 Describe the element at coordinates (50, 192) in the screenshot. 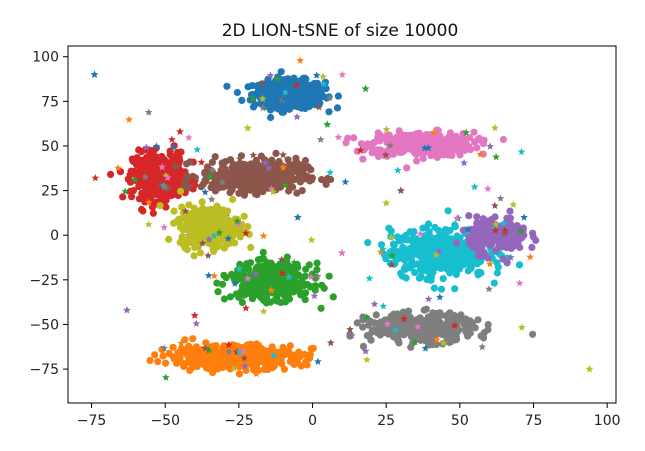

I see `y-tick-label: 25` at that location.